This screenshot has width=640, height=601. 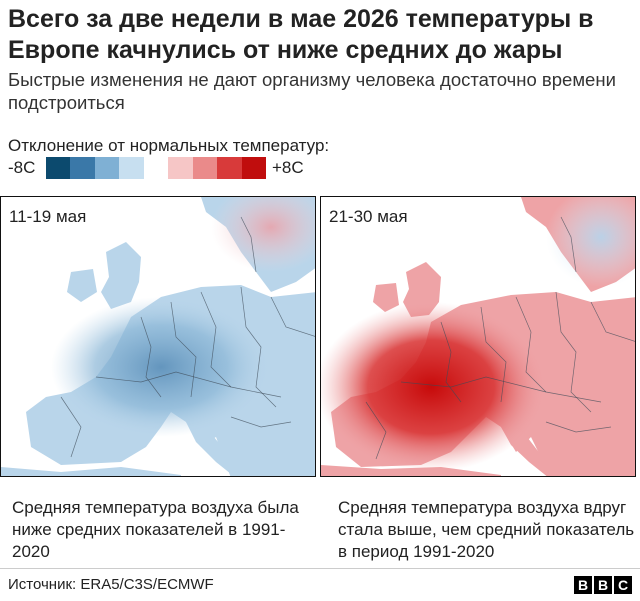 I want to click on warm-anomaly-north, so click(x=263, y=234).